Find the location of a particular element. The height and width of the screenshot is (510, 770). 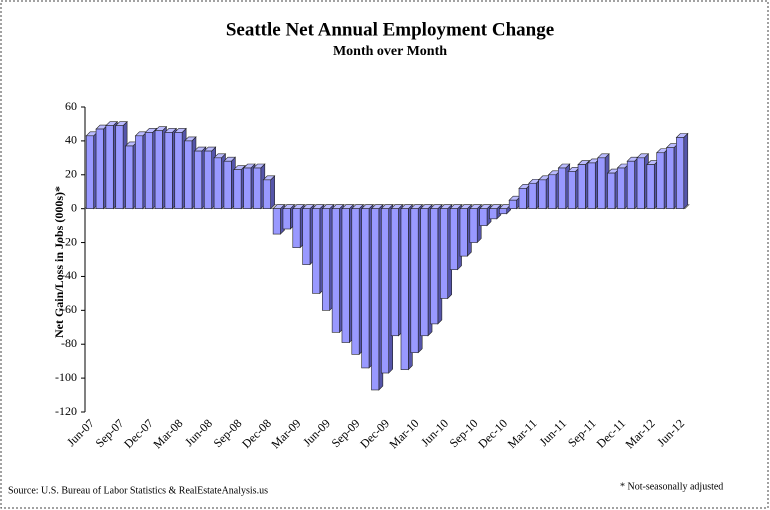

y-tick-label: 20 is located at coordinates (71, 174).